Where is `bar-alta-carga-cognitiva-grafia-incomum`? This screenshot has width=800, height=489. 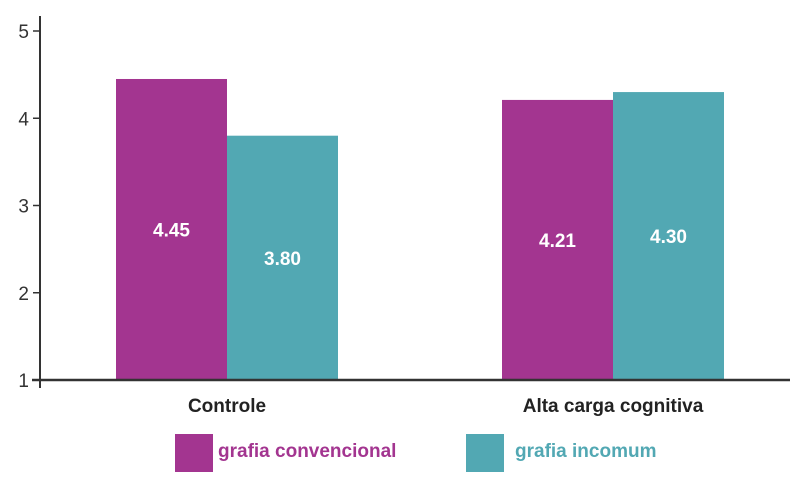 bar-alta-carga-cognitiva-grafia-incomum is located at coordinates (668, 236).